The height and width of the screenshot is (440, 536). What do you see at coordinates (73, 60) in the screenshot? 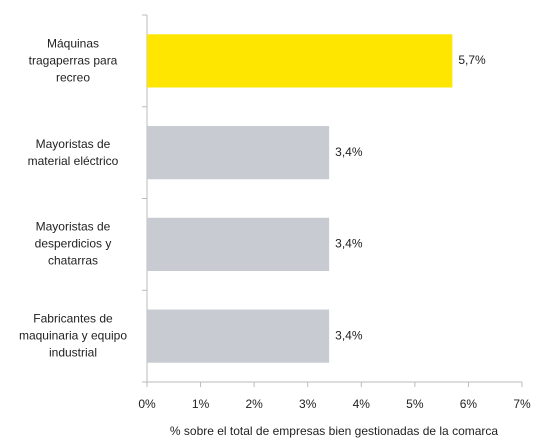
I see `y-tick-label: Máquinas tragaperras para recreo` at bounding box center [73, 60].